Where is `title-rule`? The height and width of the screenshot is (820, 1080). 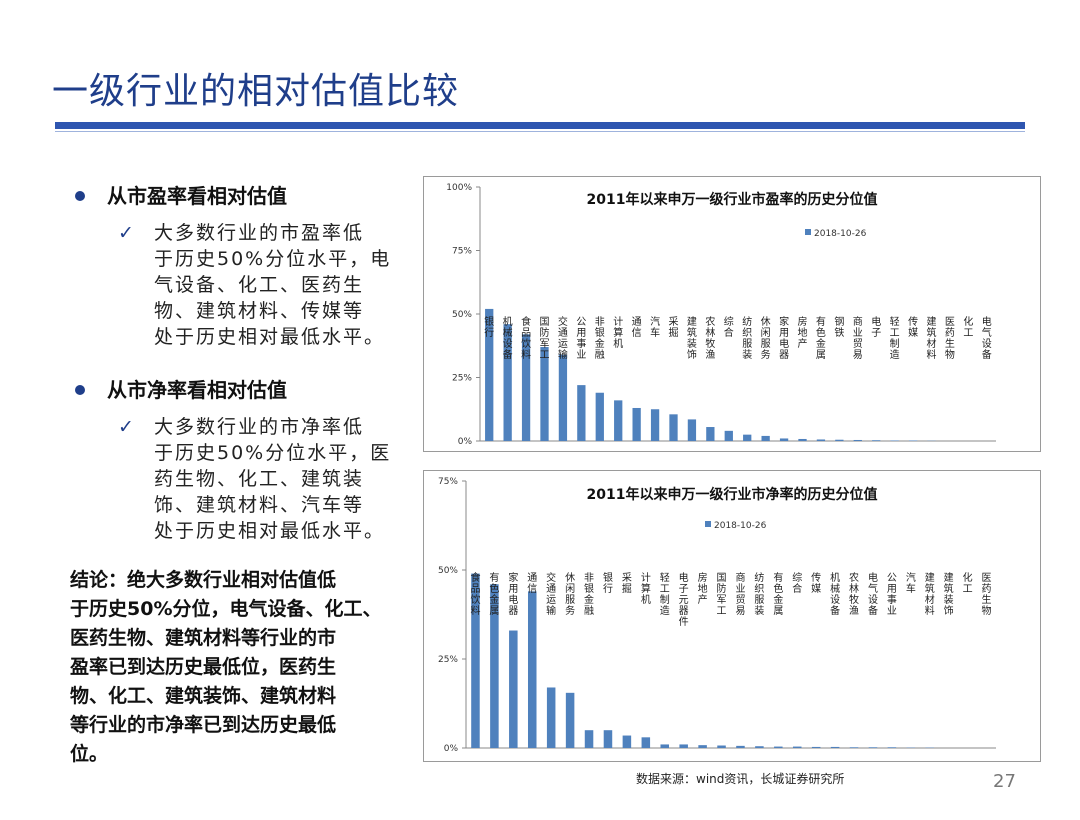 title-rule is located at coordinates (540, 125).